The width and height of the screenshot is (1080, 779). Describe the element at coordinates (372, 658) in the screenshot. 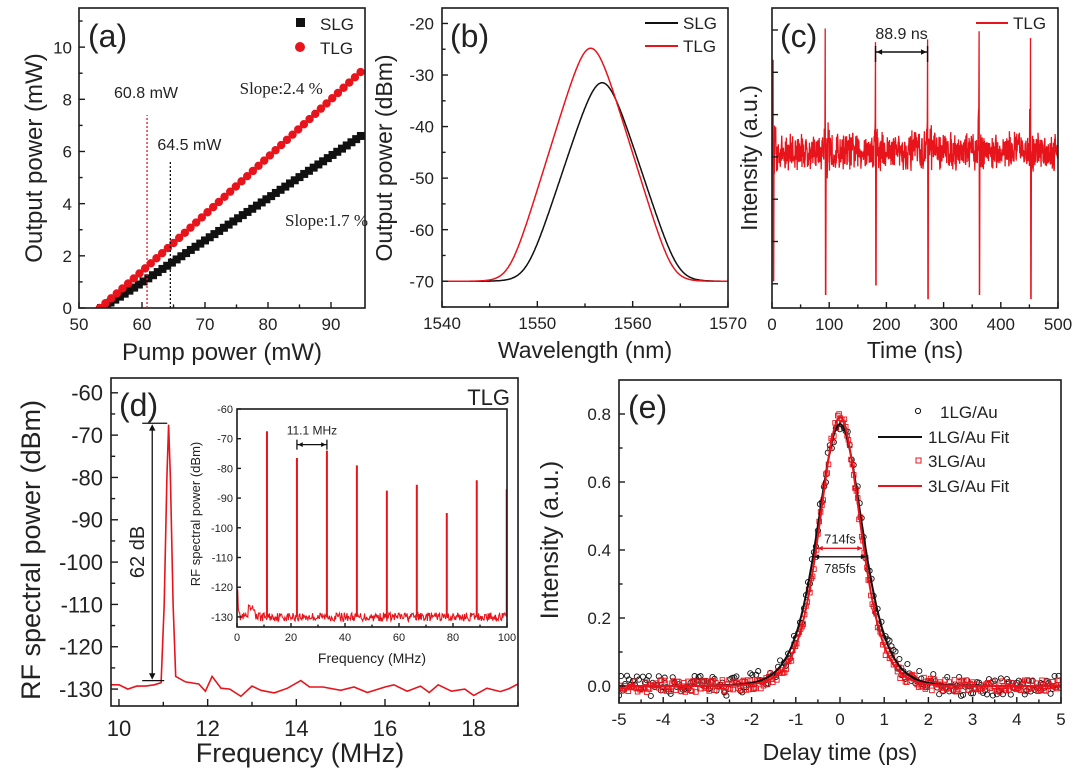

I see `inset-xlabel: Frequency (MHz)` at that location.